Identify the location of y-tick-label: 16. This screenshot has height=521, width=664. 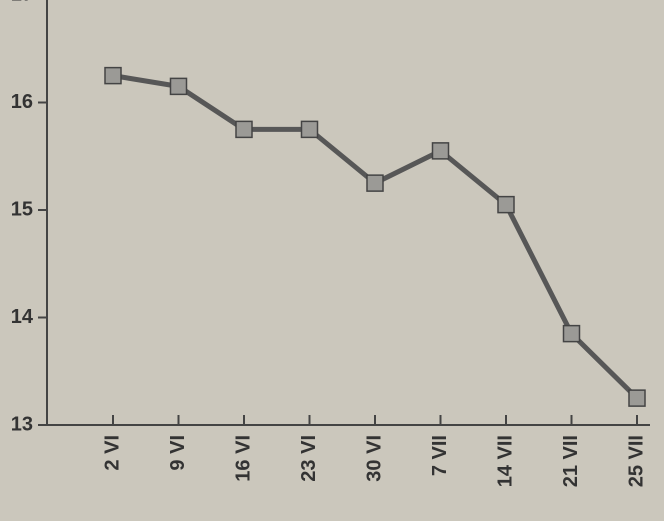
(22, 102).